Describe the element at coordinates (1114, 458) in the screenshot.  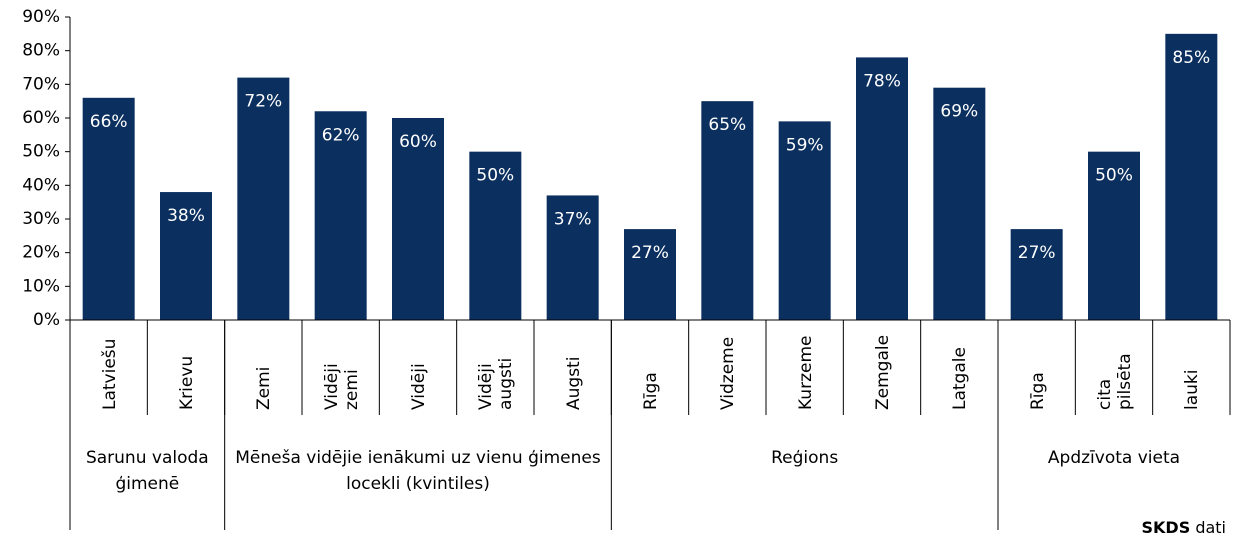
I see `group-label: Apdzīvota vieta` at that location.